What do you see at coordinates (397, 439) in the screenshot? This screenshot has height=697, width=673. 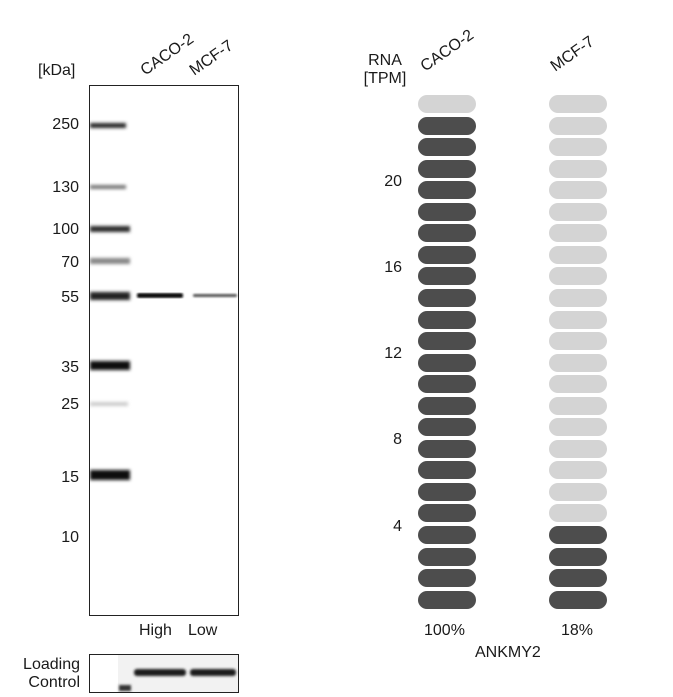 I see `tpm-tick-8: 8` at bounding box center [397, 439].